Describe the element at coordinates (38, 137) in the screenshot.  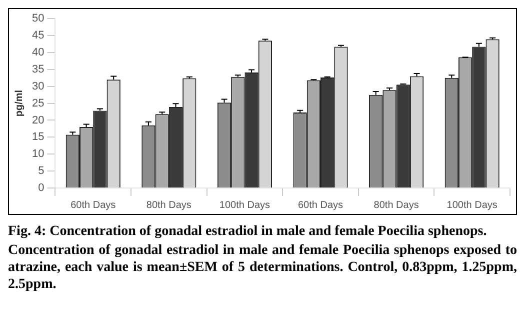
I see `y-tick-label: 15` at that location.